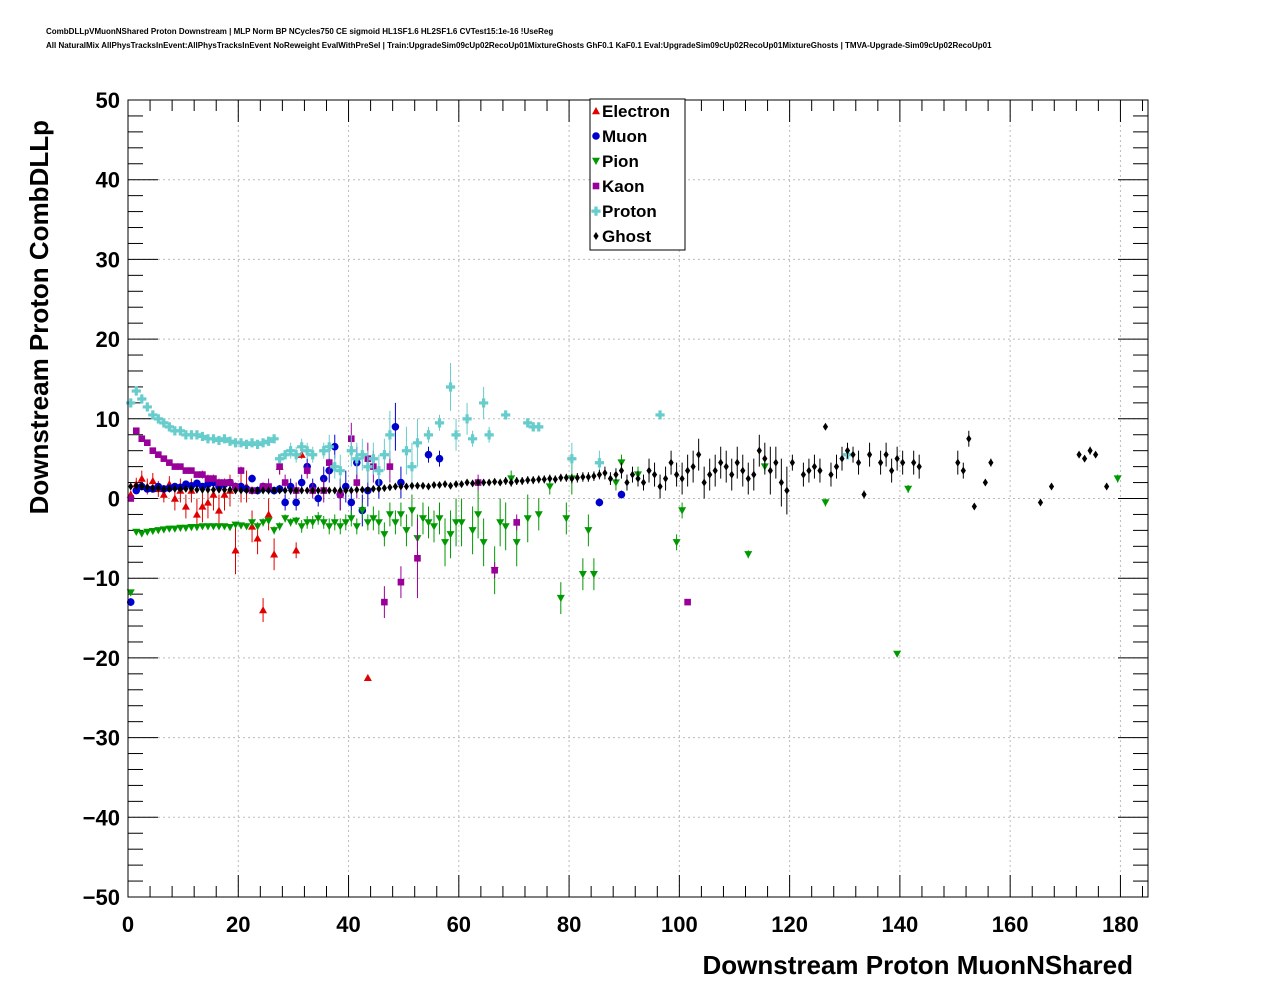 The height and width of the screenshot is (996, 1276). What do you see at coordinates (101, 738) in the screenshot?
I see `y-tick-label: −30` at bounding box center [101, 738].